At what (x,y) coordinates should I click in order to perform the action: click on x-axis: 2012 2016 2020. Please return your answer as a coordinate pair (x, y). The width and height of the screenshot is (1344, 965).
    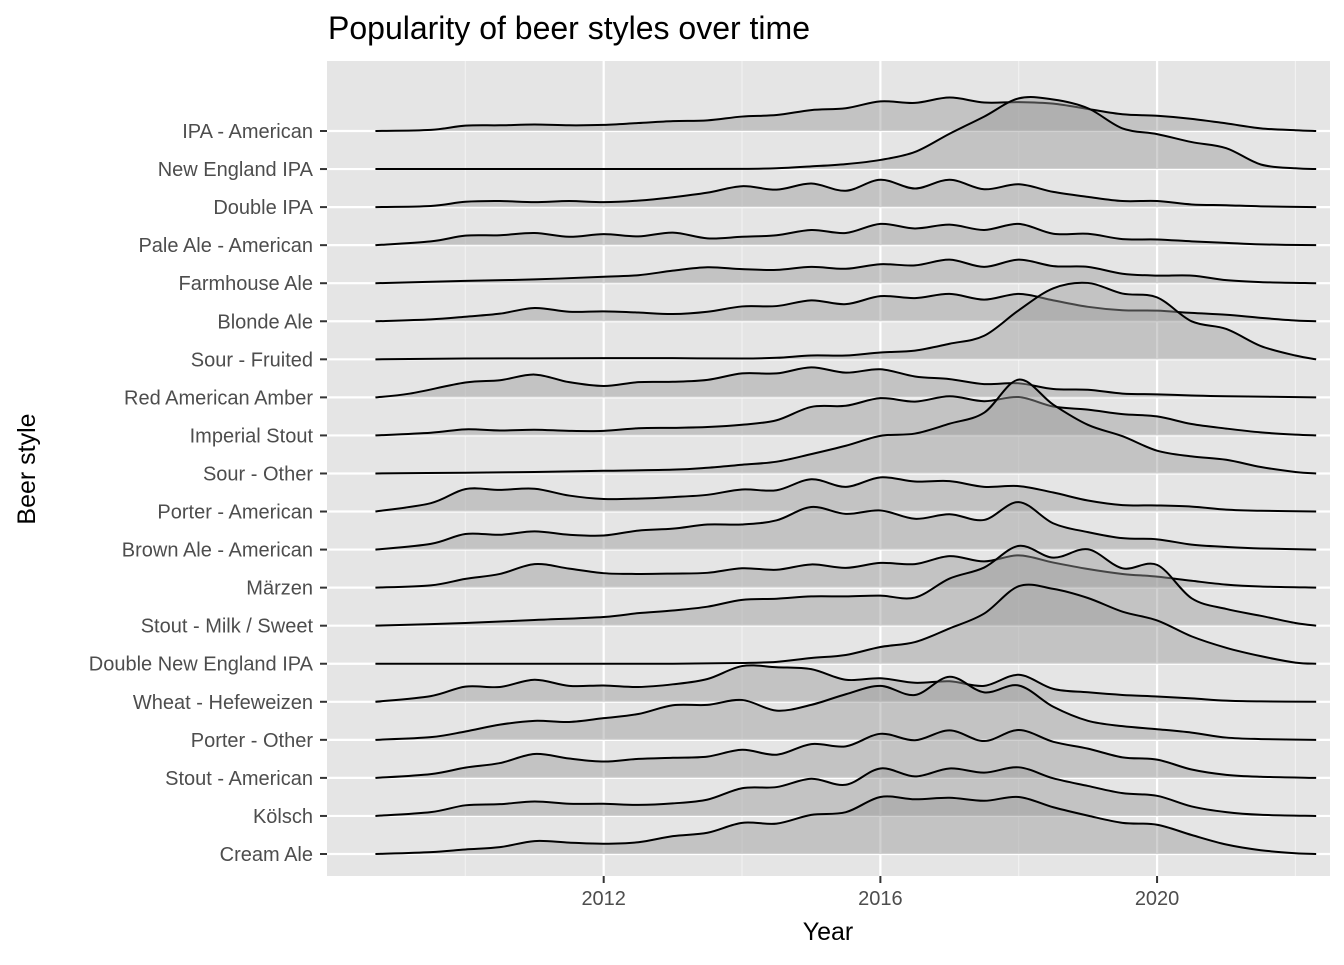
    Looking at the image, I should click on (880, 893).